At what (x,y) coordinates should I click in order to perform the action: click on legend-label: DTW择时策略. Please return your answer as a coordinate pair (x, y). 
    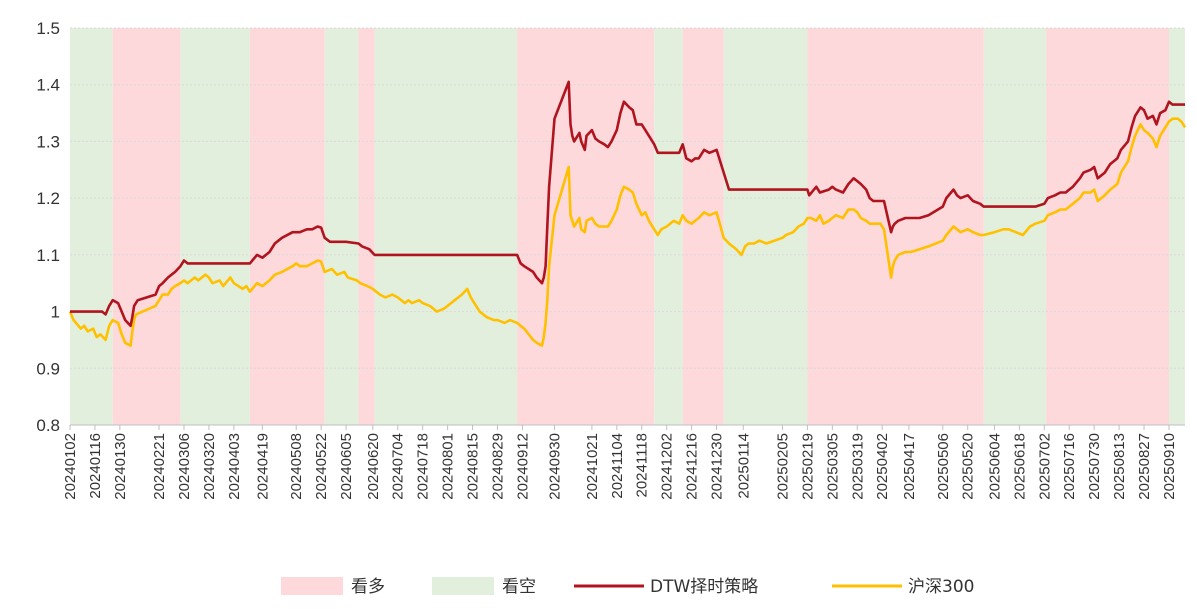
    Looking at the image, I should click on (704, 587).